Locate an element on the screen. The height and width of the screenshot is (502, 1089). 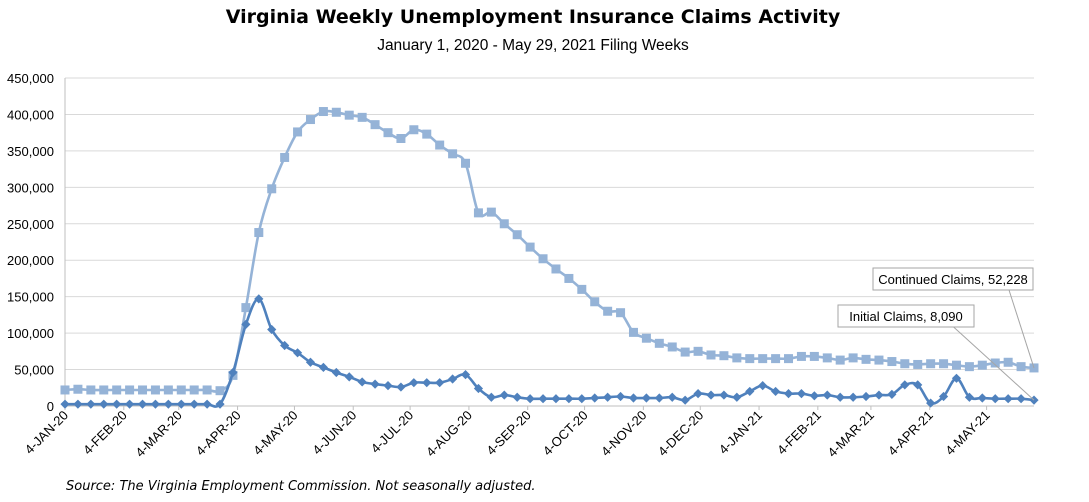
y-tick-label: 300,000 is located at coordinates (30, 187).